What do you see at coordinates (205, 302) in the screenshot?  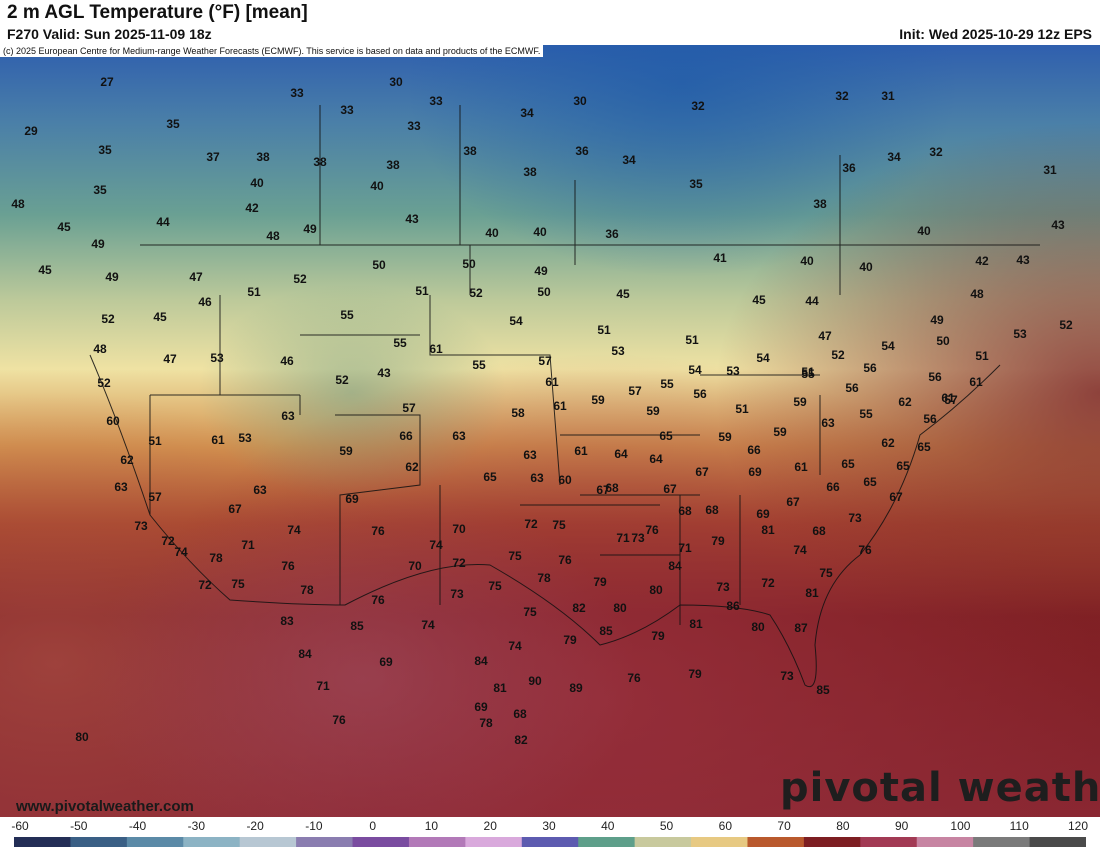 I see `temperature-value-label: 46` at bounding box center [205, 302].